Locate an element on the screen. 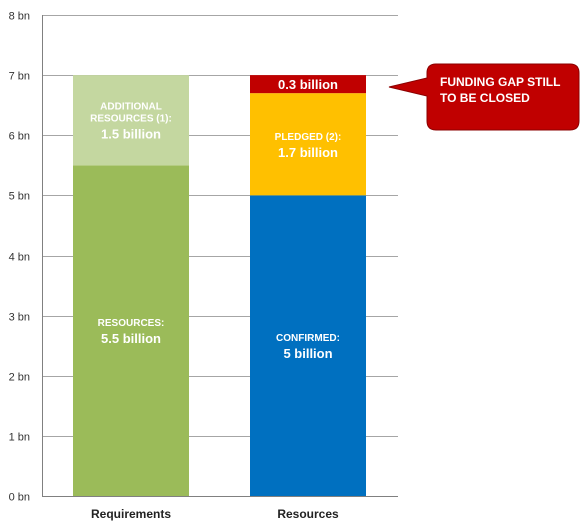  y-tick-label-5: 5 bn is located at coordinates (19, 197).